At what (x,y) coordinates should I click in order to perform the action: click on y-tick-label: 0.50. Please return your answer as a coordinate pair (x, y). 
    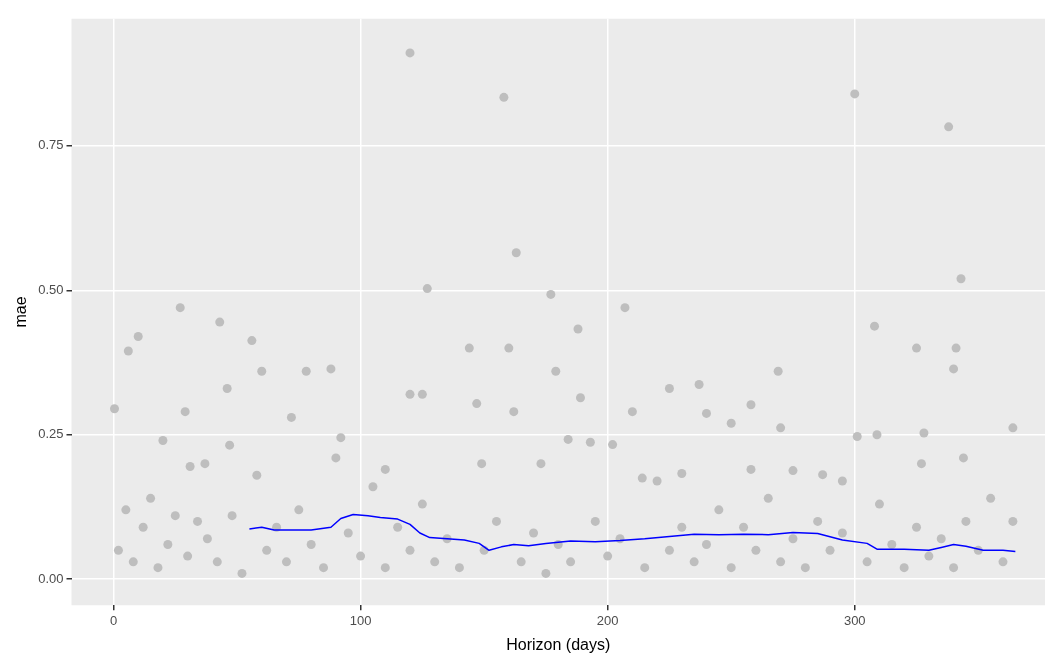
    Looking at the image, I should click on (51, 289).